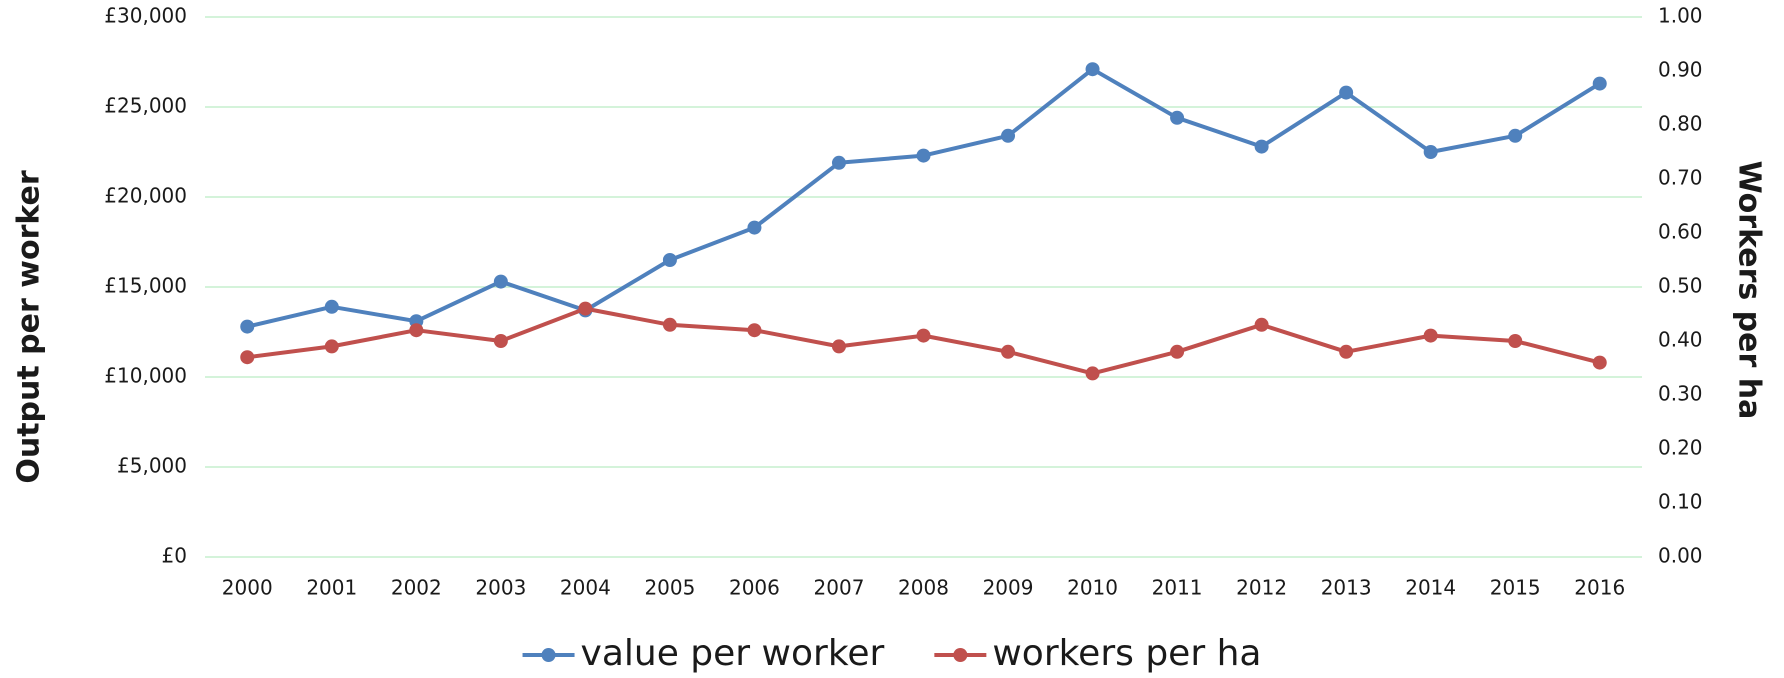 The width and height of the screenshot is (1784, 678). What do you see at coordinates (152, 466) in the screenshot?
I see `y-tick-label: £5,000` at bounding box center [152, 466].